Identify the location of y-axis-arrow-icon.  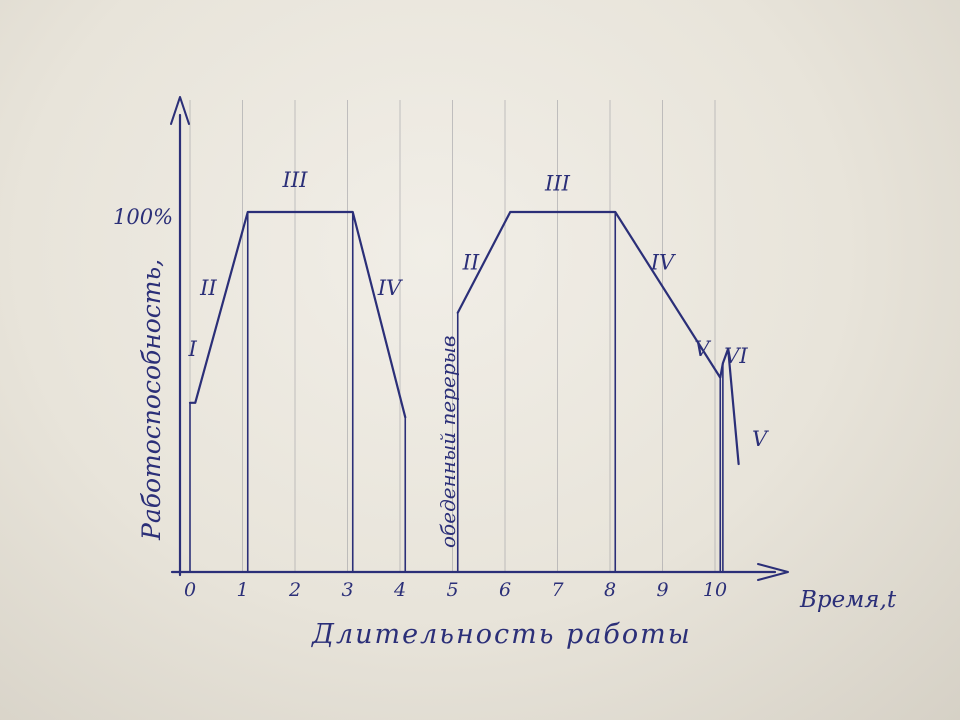
(180, 110).